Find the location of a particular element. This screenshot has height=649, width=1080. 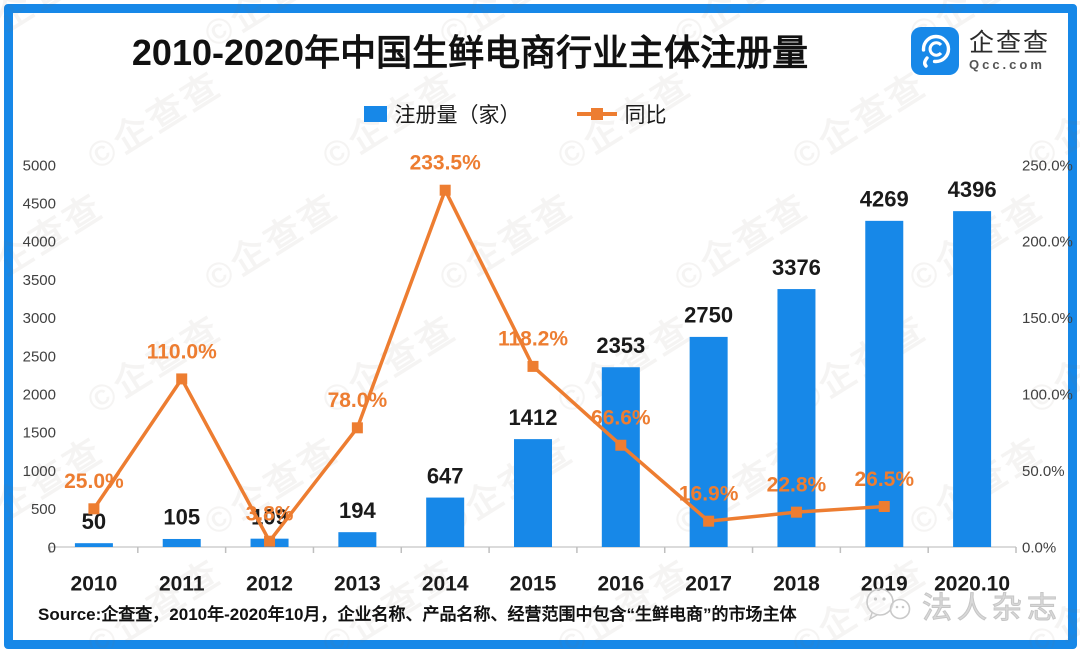

left-axis-tick-label: 1000 is located at coordinates (39, 471).